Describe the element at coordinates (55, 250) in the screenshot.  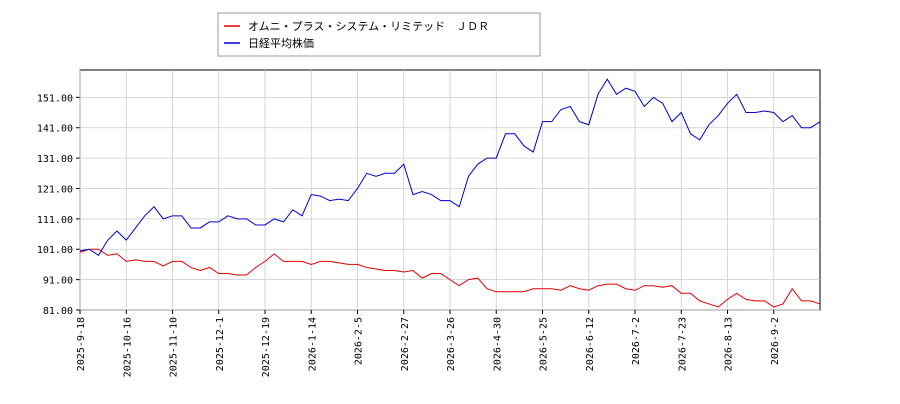
I see `y-tick-label: 101.00` at that location.